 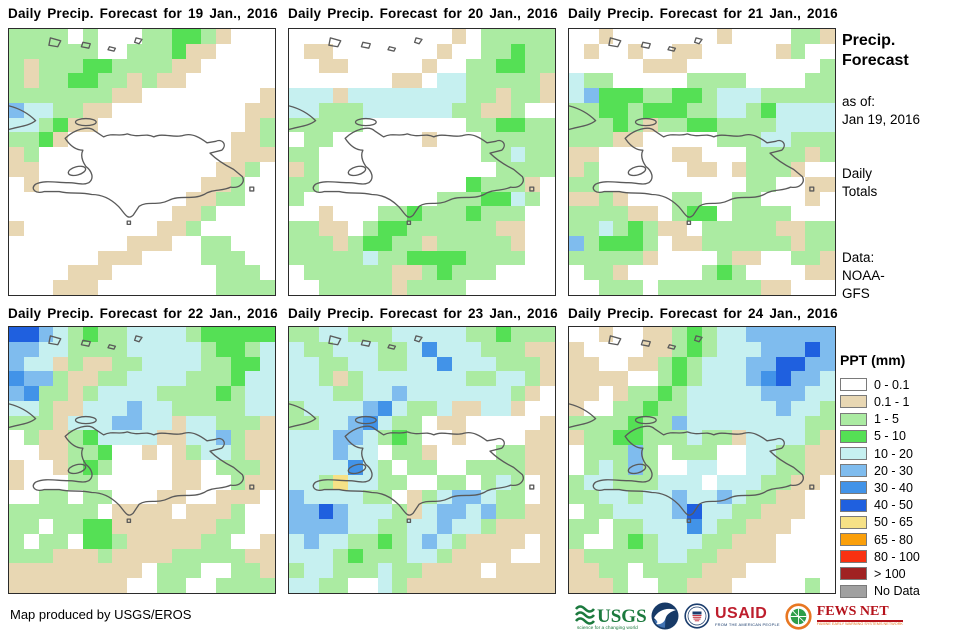 What do you see at coordinates (897, 591) in the screenshot?
I see `legend-label: No Data` at bounding box center [897, 591].